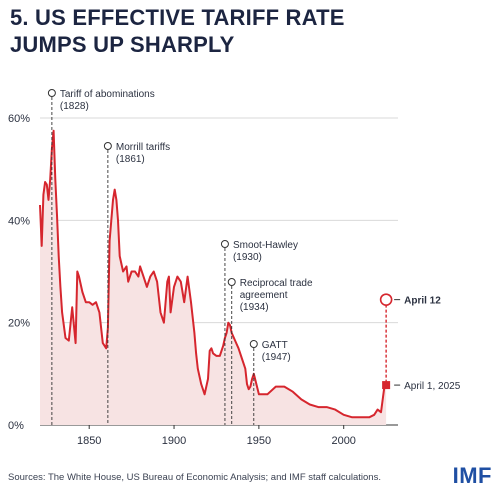 The image size is (501, 500). I want to click on annotation-year: (1930), so click(247, 257).